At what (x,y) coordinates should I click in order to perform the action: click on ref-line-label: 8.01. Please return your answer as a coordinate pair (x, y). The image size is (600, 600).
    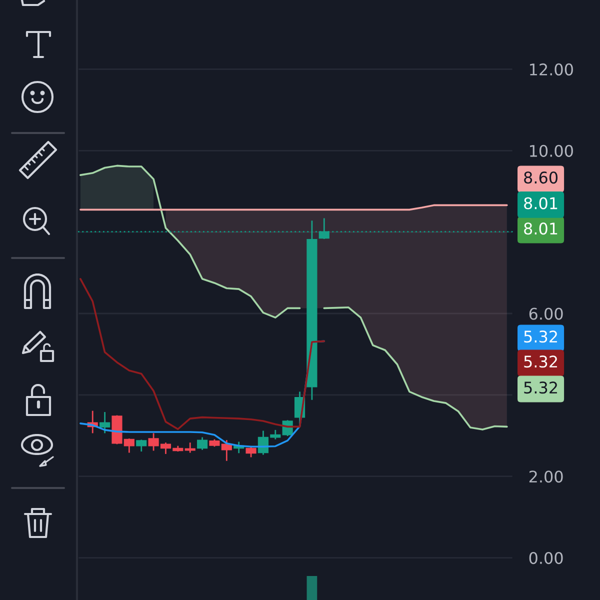
    Looking at the image, I should click on (541, 203).